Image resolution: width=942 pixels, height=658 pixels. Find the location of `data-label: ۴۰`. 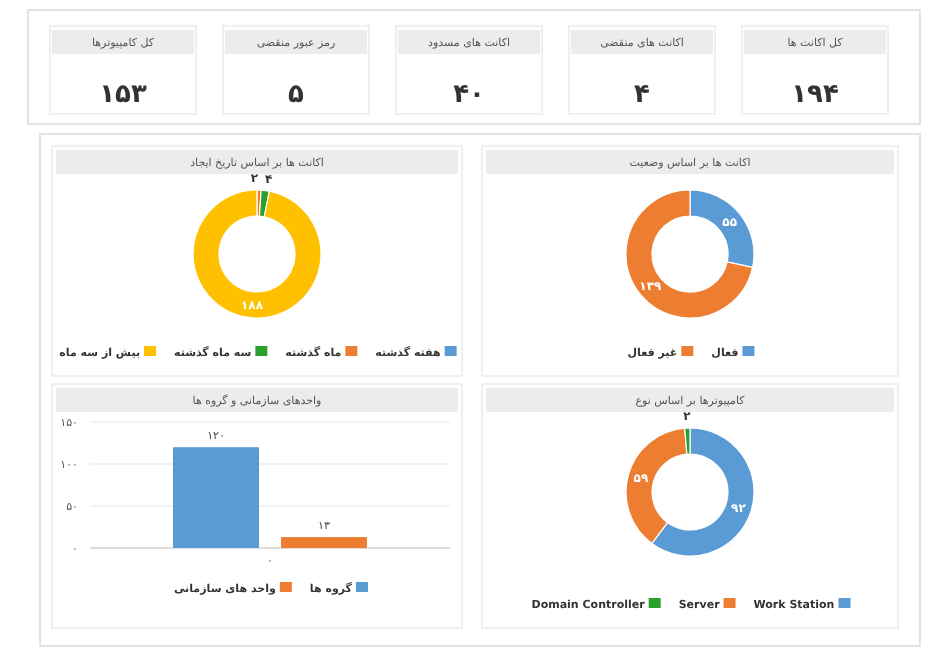

data-label: ۴۰ is located at coordinates (469, 95).